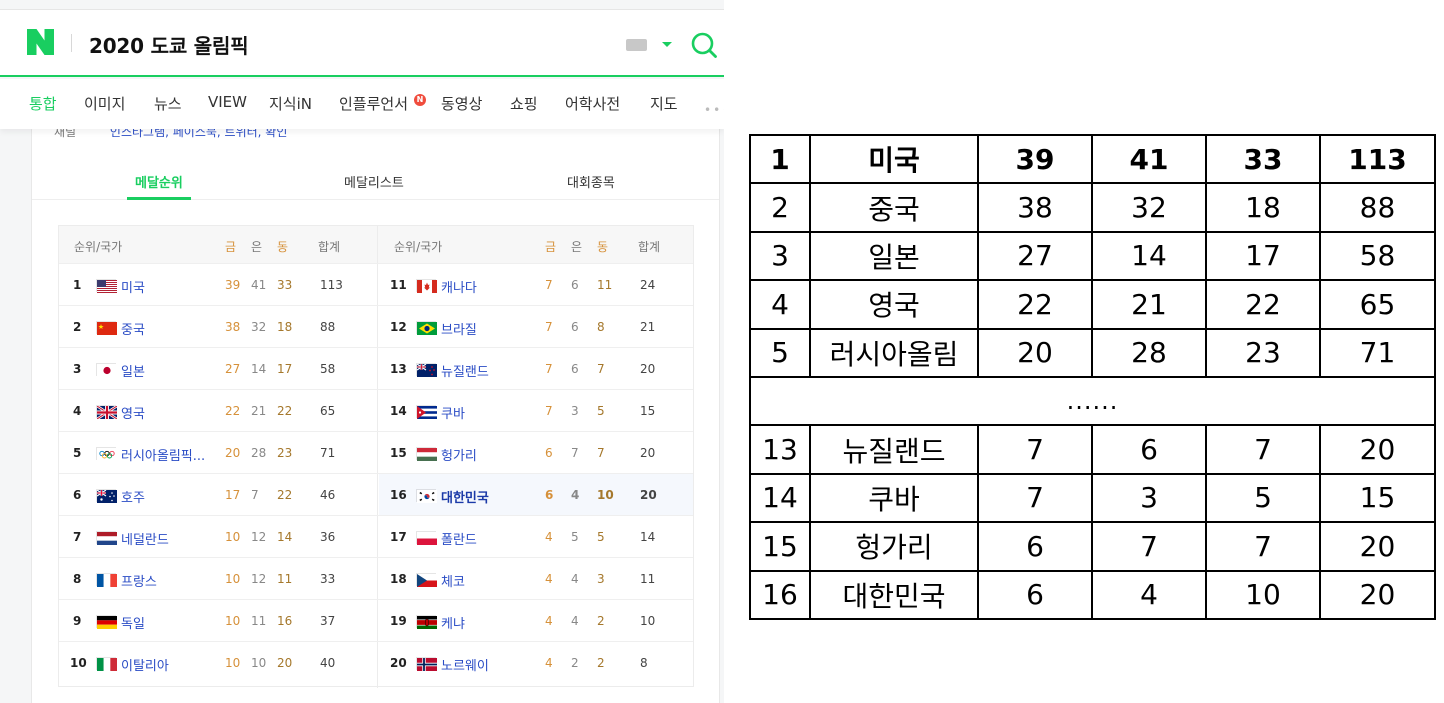  Describe the element at coordinates (462, 104) in the screenshot. I see `tab-video: 동영상` at that location.